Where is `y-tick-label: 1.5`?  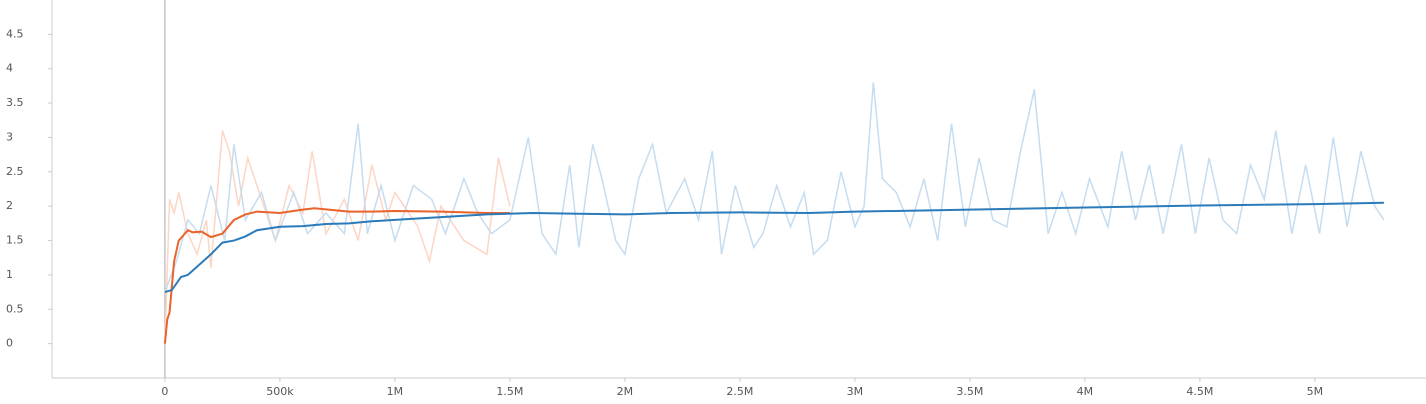
y-tick-label: 1.5 is located at coordinates (15, 240).